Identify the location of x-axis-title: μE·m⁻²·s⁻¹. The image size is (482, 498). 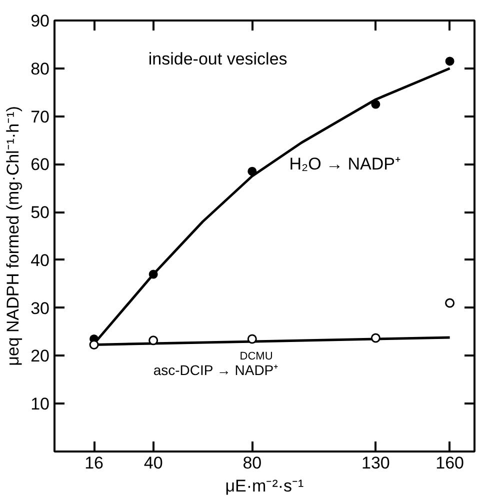
(264, 486).